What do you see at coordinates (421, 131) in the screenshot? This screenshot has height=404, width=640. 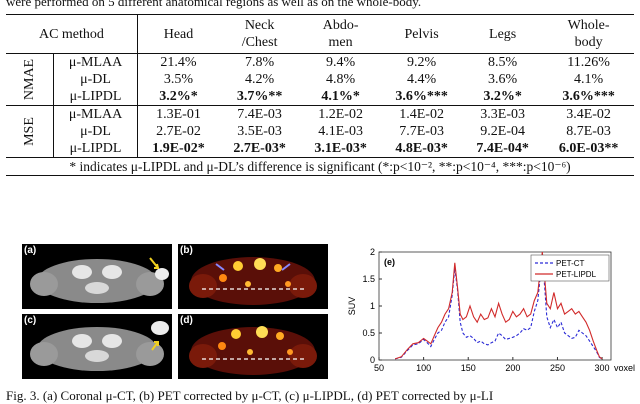 I see `value-cell: 7.7E-03` at bounding box center [421, 131].